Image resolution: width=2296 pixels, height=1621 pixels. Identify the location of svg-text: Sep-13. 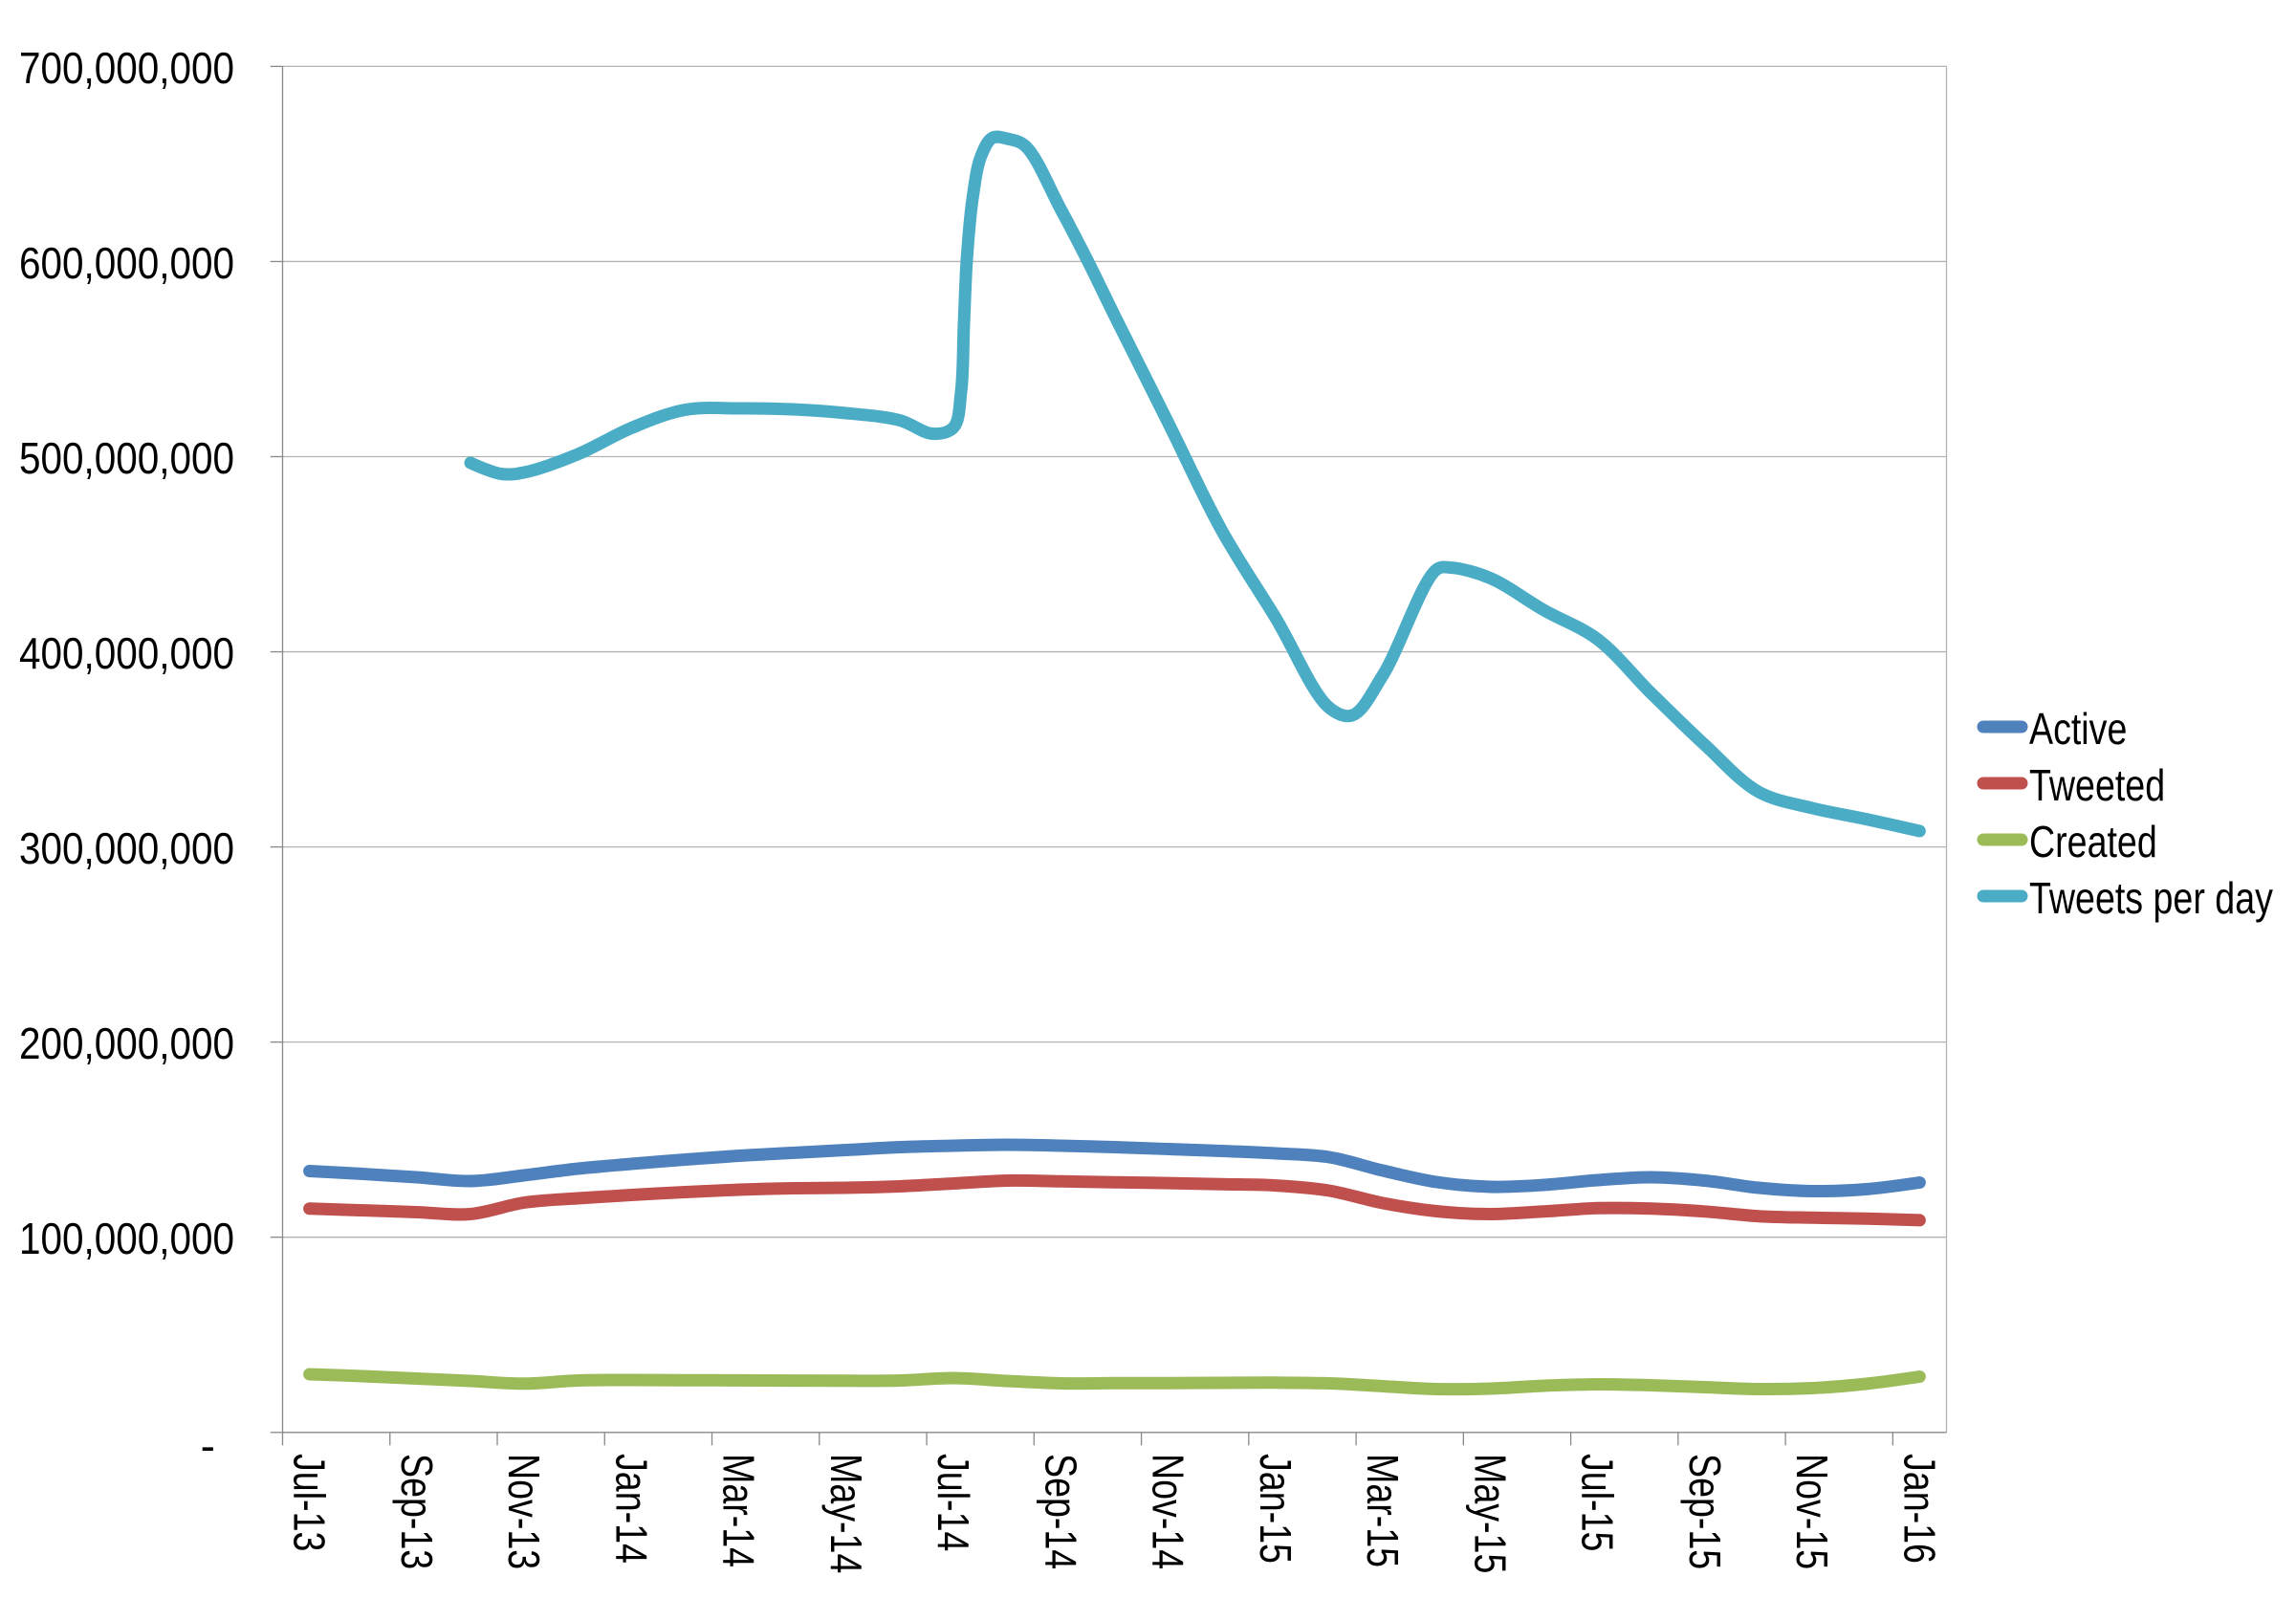
(416, 1511).